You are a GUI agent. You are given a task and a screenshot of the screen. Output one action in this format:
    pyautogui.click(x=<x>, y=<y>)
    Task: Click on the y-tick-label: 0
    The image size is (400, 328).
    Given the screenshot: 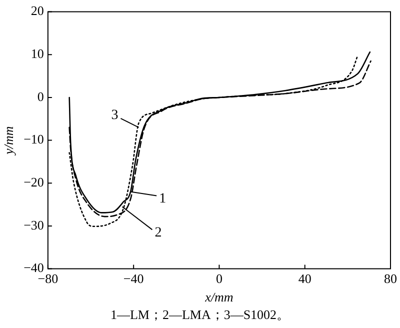 What is the action you would take?
    pyautogui.click(x=40, y=96)
    